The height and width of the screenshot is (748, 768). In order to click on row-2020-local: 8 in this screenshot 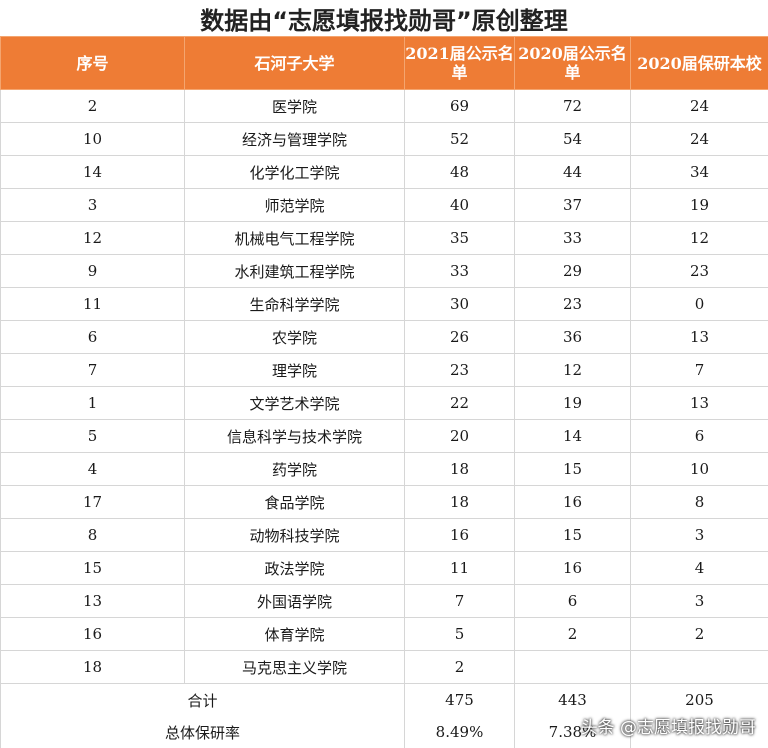, I will do `click(699, 502)`.